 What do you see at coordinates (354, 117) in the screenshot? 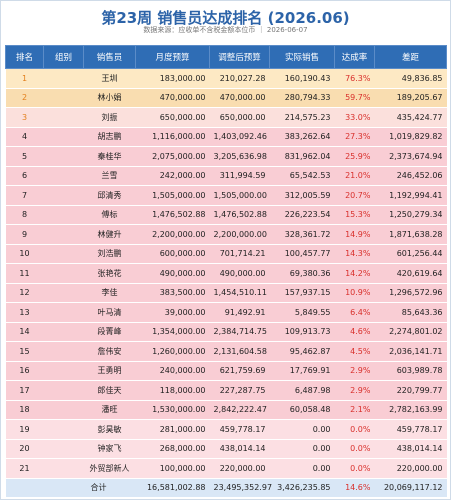
I see `cell: 33.0%` at bounding box center [354, 117].